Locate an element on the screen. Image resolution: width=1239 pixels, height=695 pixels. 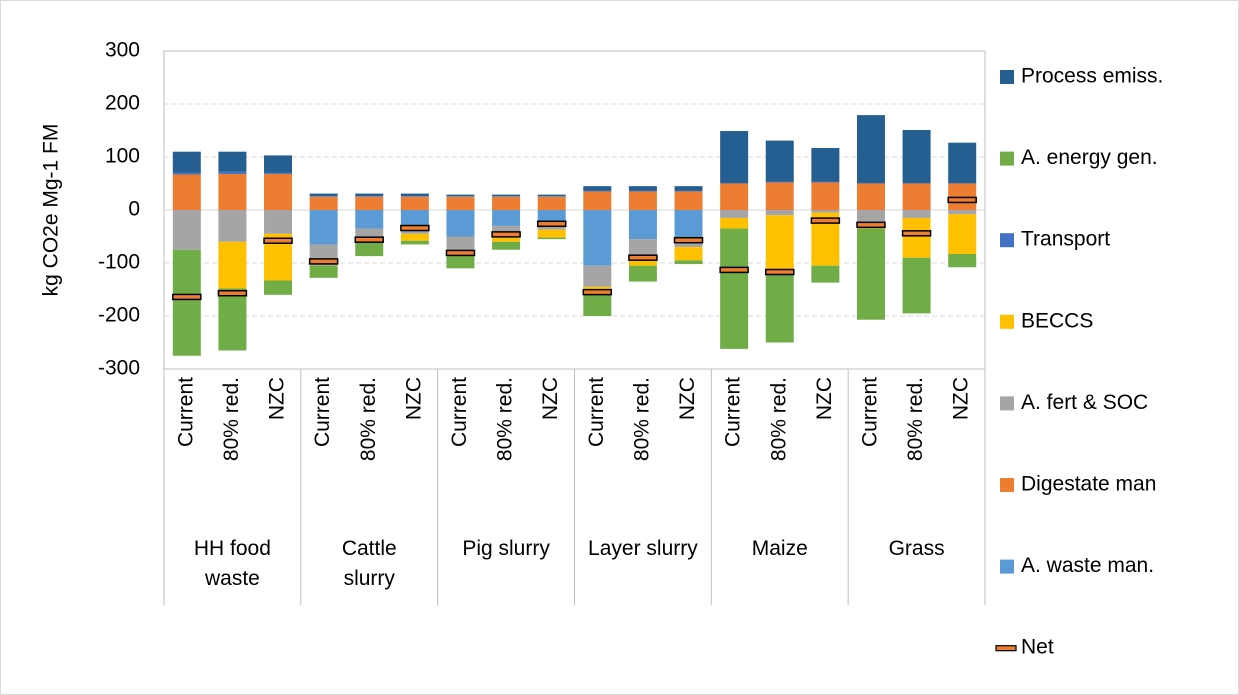
legend-label: Process emiss. is located at coordinates (1092, 76).